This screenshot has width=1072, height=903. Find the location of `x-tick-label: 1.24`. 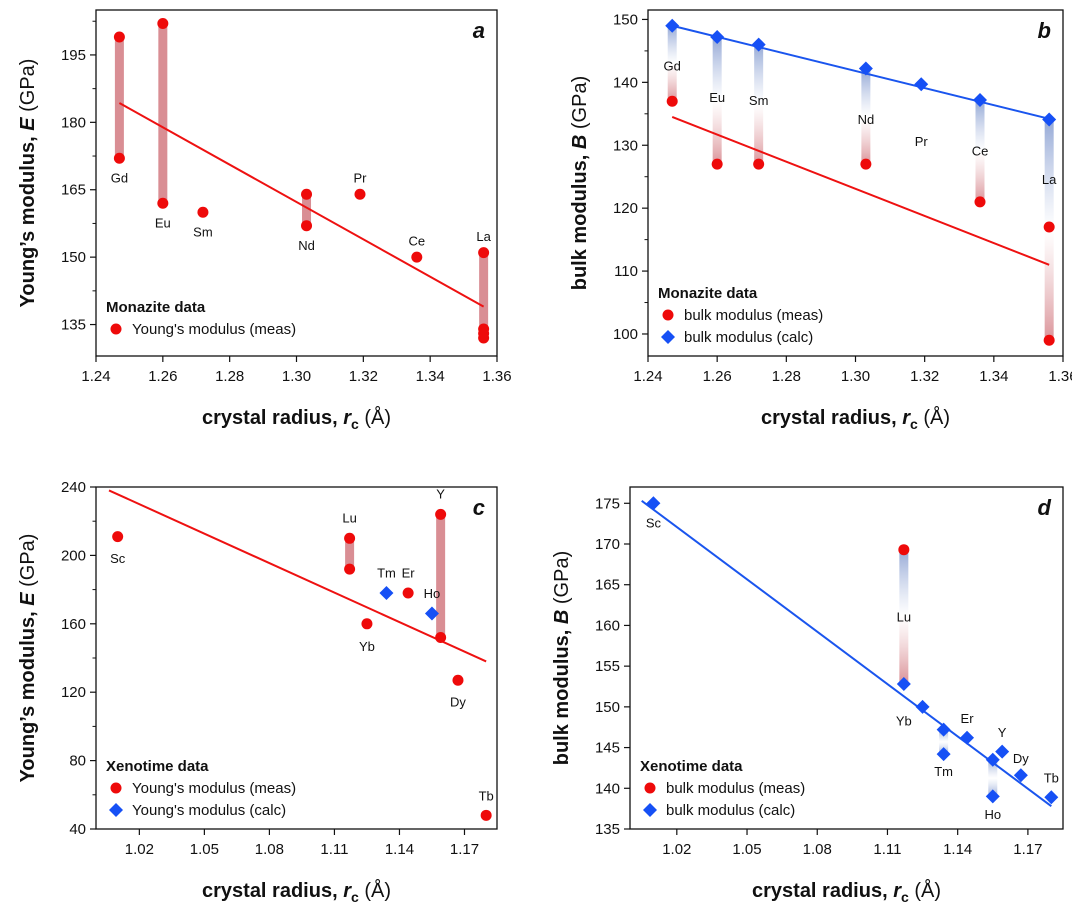

x-tick-label: 1.24 is located at coordinates (647, 376).